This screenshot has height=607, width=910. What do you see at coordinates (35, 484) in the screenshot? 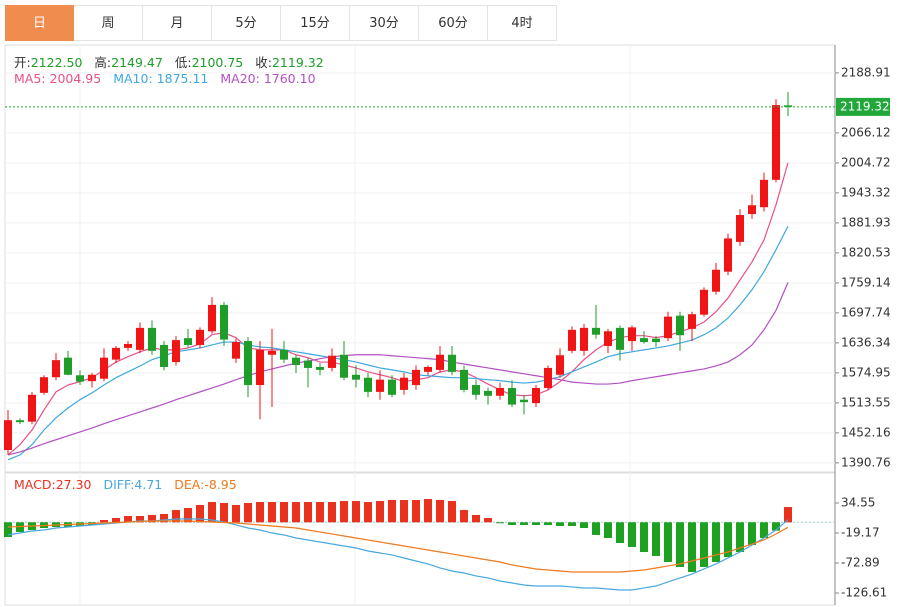
I see `legend-name: MACD:` at bounding box center [35, 484].